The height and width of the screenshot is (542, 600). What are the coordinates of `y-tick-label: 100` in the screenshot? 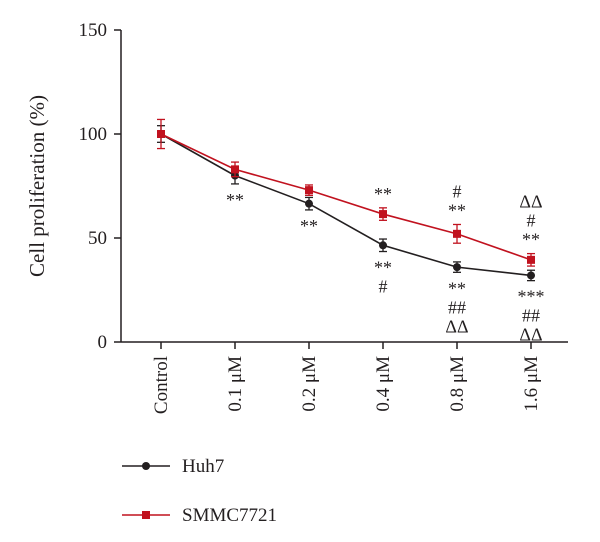 It's located at (93, 134).